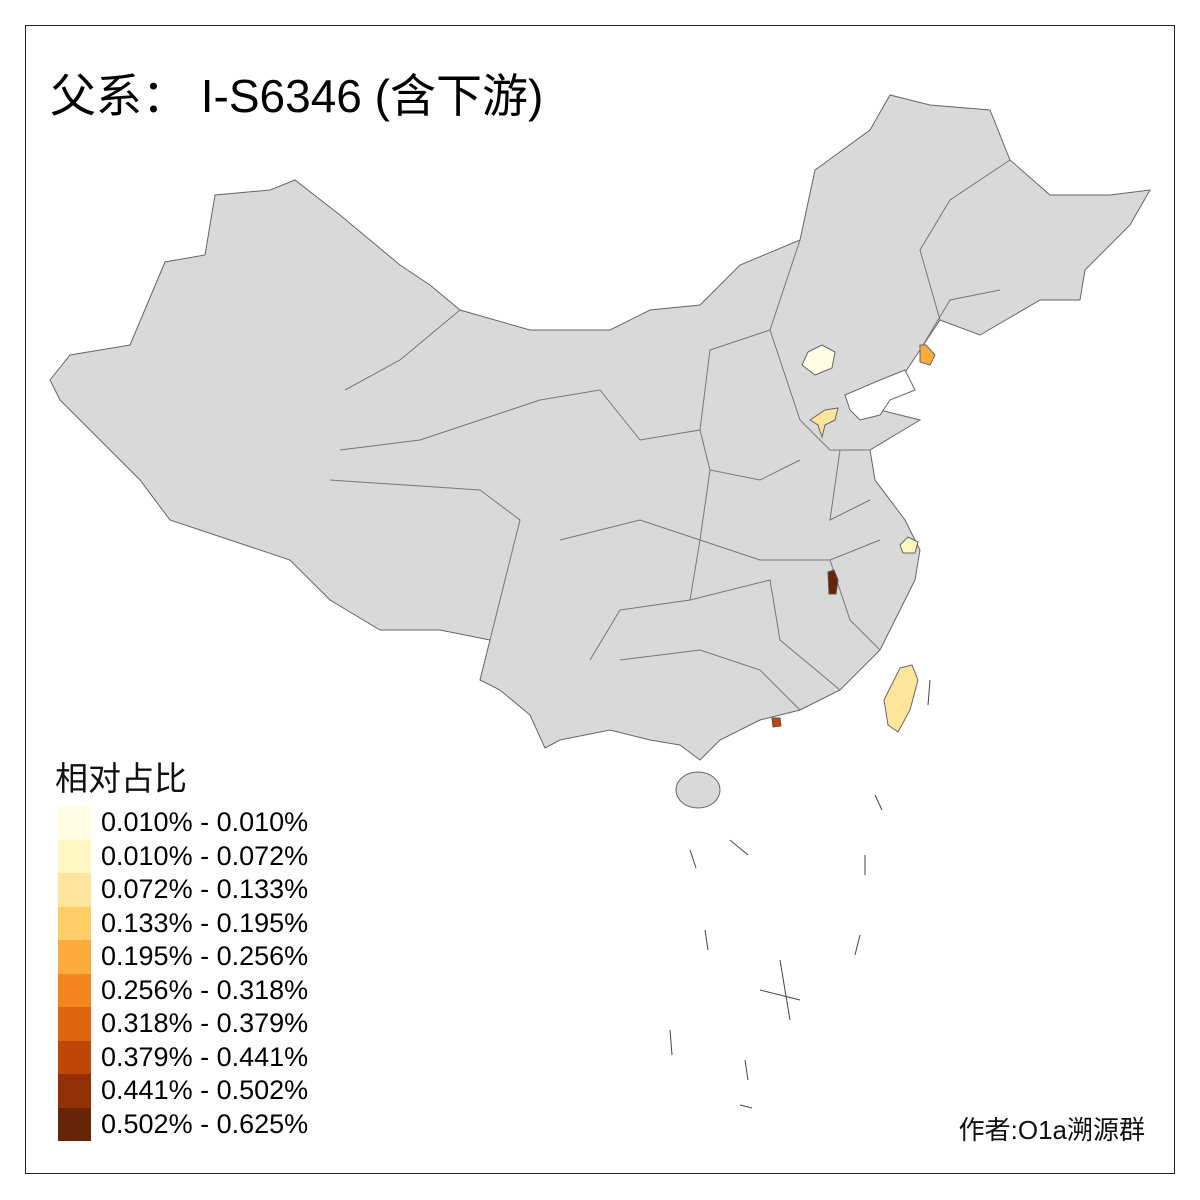  Describe the element at coordinates (853, 538) in the screenshot. I see `highlighted-regions` at that location.